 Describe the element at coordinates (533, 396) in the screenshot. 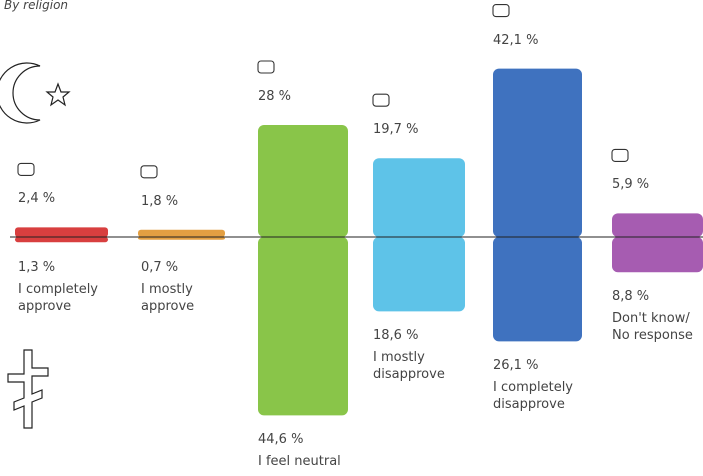

I see `category-label: I completely disapprove` at that location.